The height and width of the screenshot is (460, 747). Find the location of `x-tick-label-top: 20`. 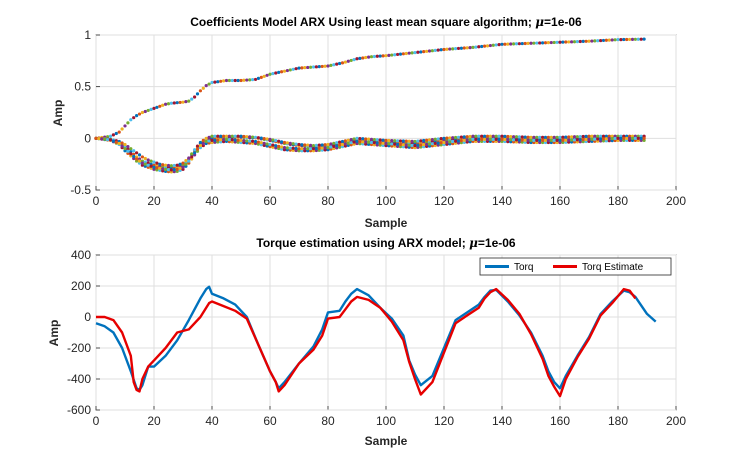

x-tick-label-top: 20 is located at coordinates (154, 201).